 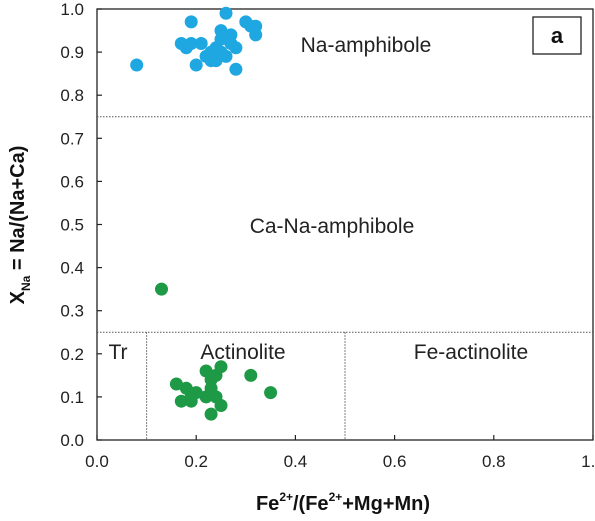 What do you see at coordinates (72, 268) in the screenshot?
I see `y-tick-label: 0.4` at bounding box center [72, 268].